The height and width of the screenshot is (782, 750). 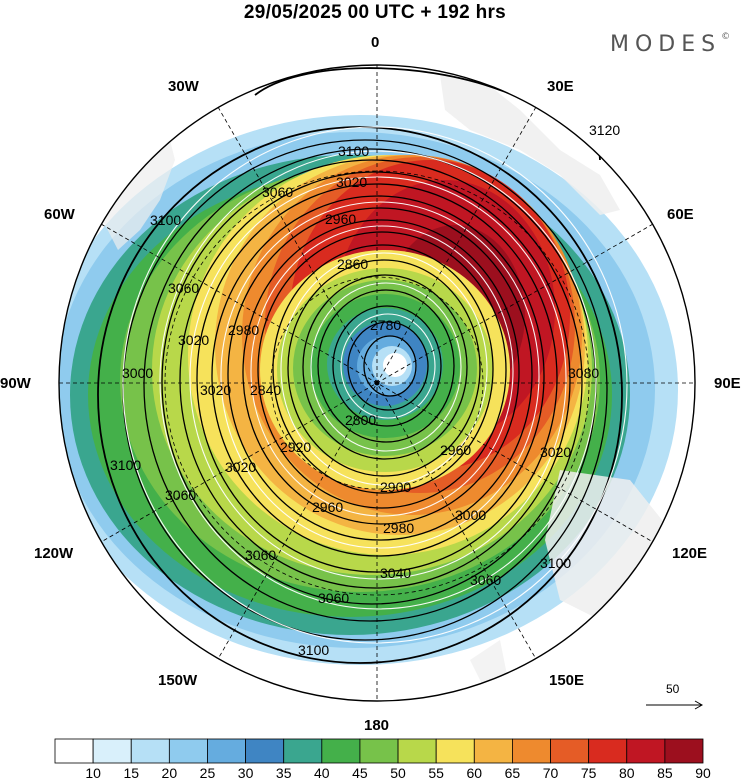 What do you see at coordinates (680, 214) in the screenshot?
I see `lon-label-60e: 60E` at bounding box center [680, 214].